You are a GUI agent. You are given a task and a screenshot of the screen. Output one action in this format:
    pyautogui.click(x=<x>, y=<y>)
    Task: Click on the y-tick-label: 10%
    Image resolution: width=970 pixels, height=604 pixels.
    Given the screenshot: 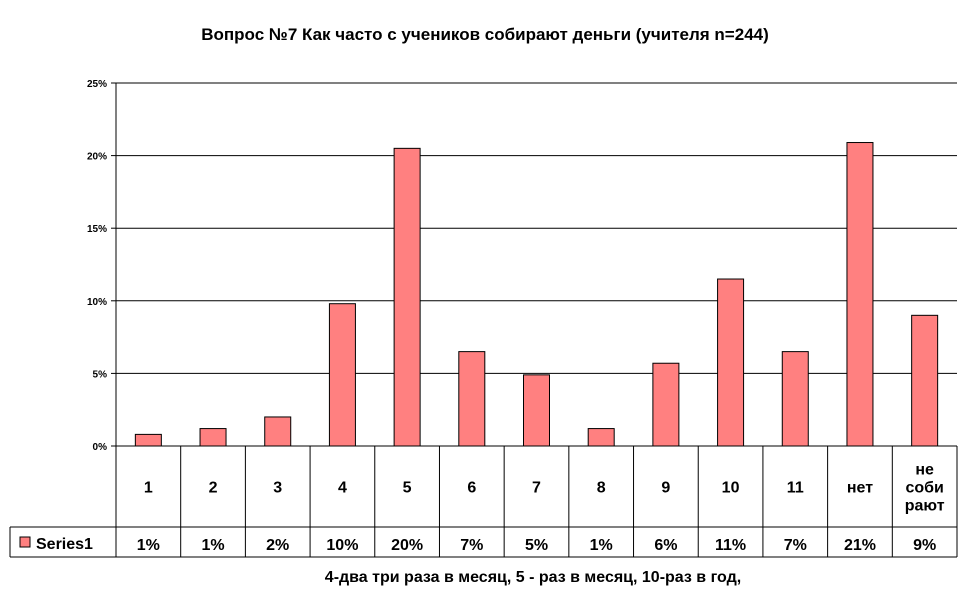 What is the action you would take?
    pyautogui.click(x=97, y=302)
    